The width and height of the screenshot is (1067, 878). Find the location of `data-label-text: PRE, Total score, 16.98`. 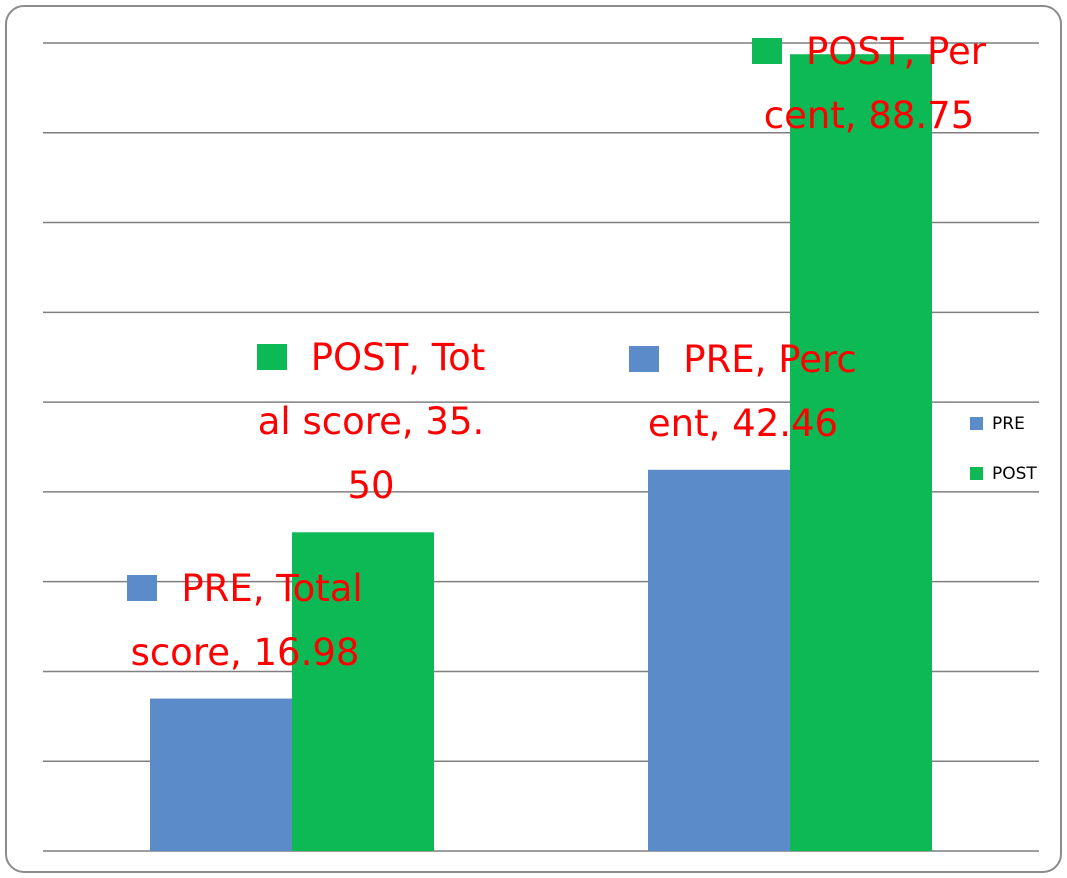

data-label-text: PRE, Total score, 16.98 is located at coordinates (246, 620).